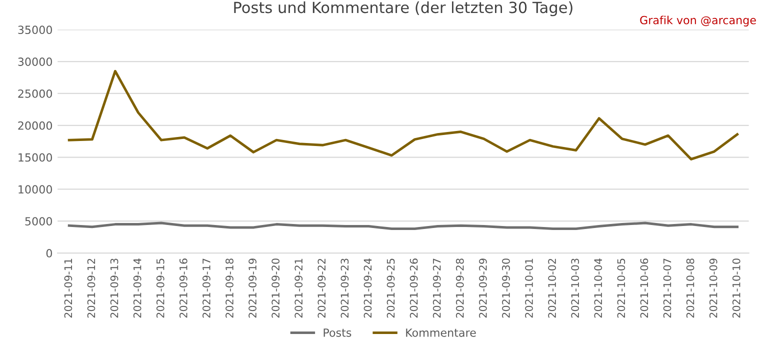 This screenshot has height=349, width=768. Describe the element at coordinates (690, 288) in the screenshot. I see `x-tick-label: 2021-10-08` at that location.